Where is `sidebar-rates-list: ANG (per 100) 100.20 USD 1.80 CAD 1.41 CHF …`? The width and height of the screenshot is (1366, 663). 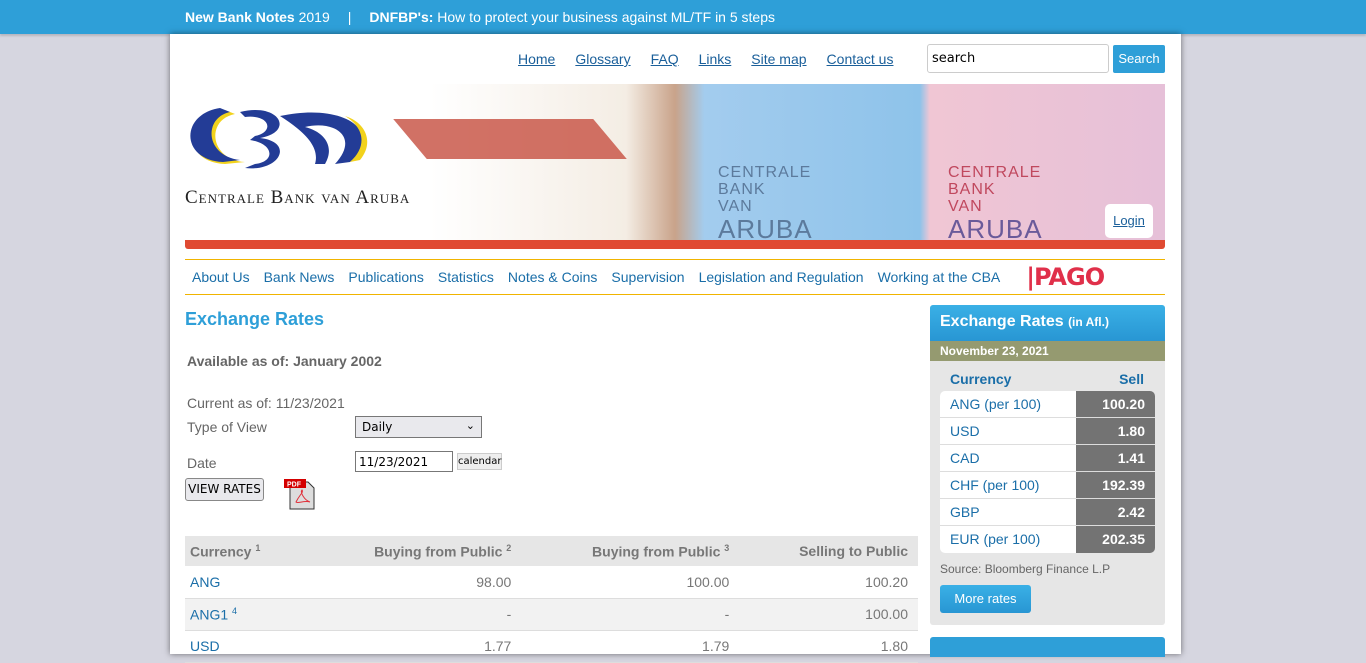
sidebar-rates-list: ANG (per 100) 100.20 USD 1.80 CAD 1.41 CHF … is located at coordinates (1047, 472).